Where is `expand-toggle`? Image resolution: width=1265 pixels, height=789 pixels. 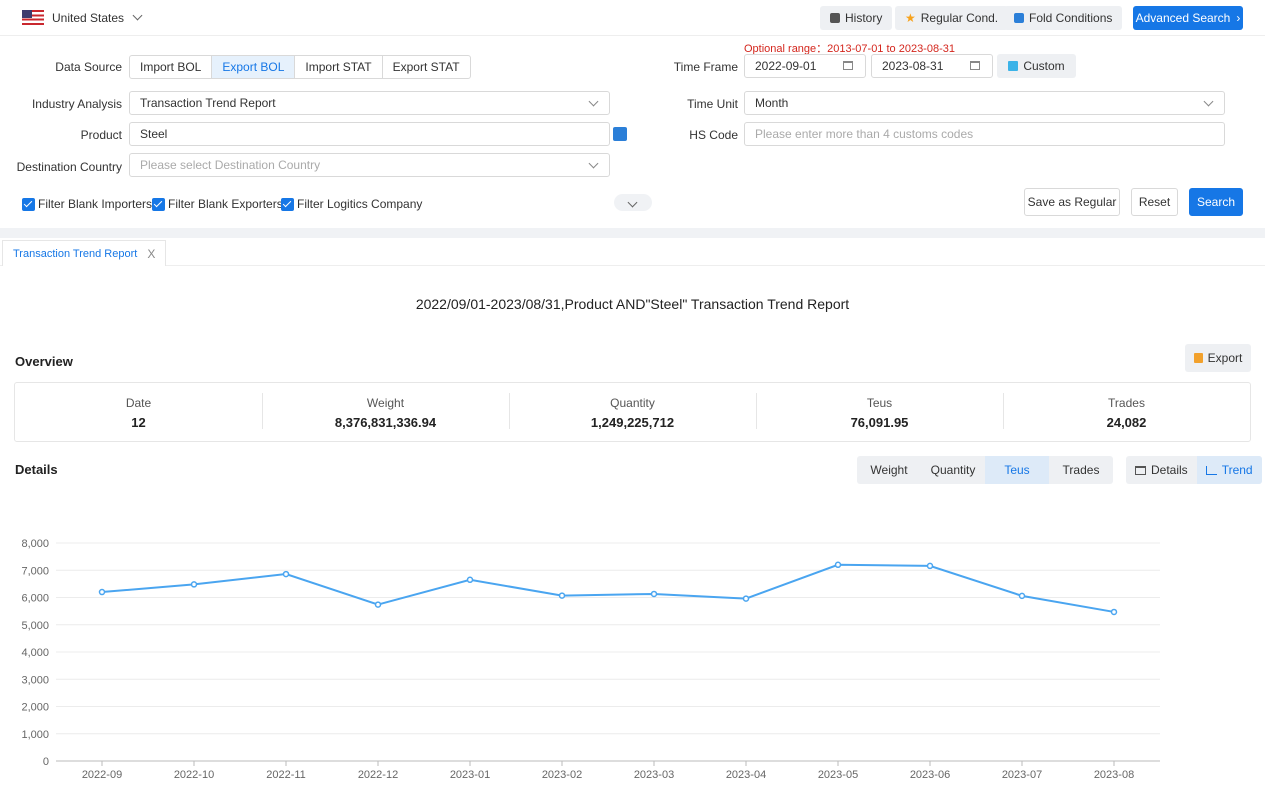
expand-toggle is located at coordinates (633, 202).